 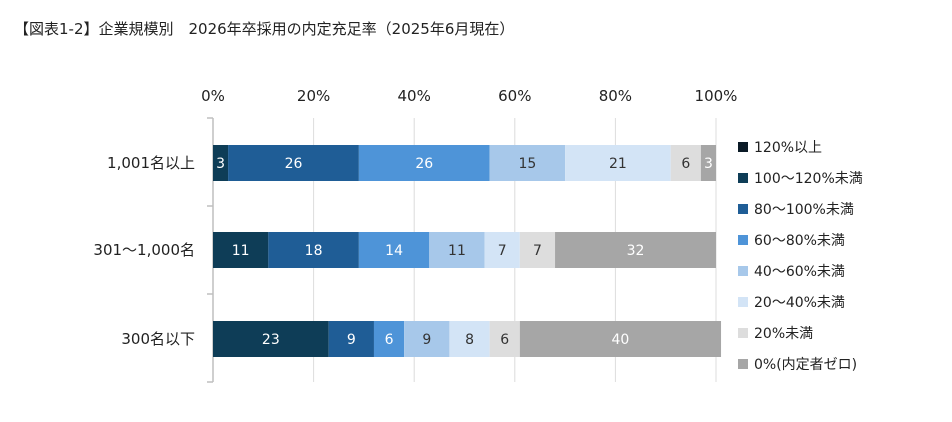 I want to click on data-label: 21, so click(x=618, y=164).